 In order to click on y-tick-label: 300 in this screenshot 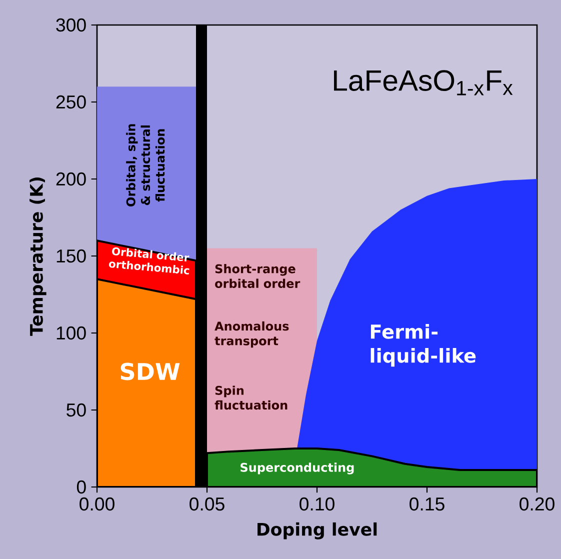, I will do `click(71, 25)`.